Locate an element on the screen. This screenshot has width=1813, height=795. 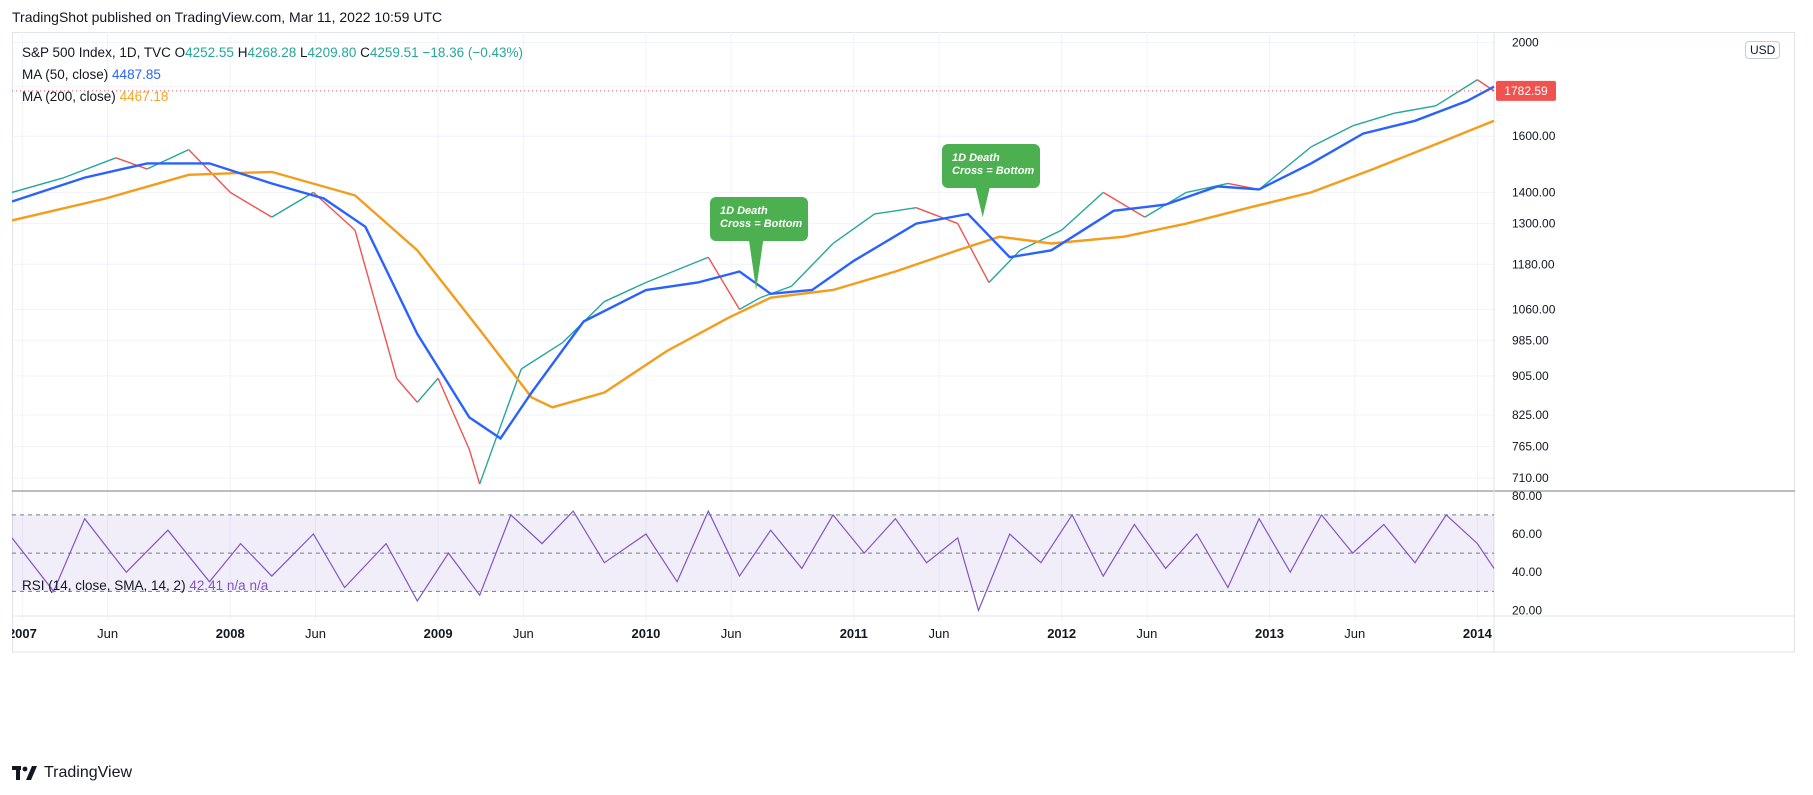
price-tick-label: 2000 is located at coordinates (1525, 42).